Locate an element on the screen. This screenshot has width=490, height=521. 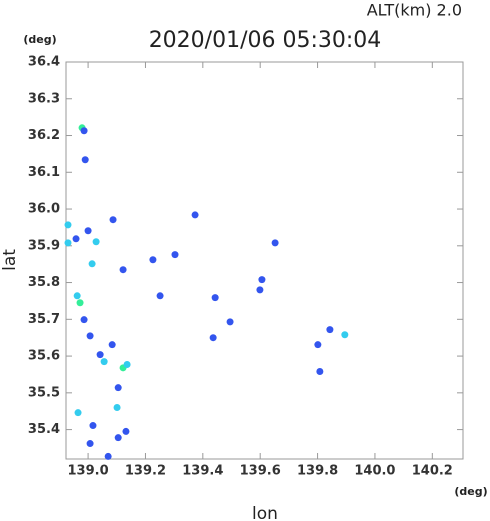
y-tick-label: 35.9 is located at coordinates (44, 245).